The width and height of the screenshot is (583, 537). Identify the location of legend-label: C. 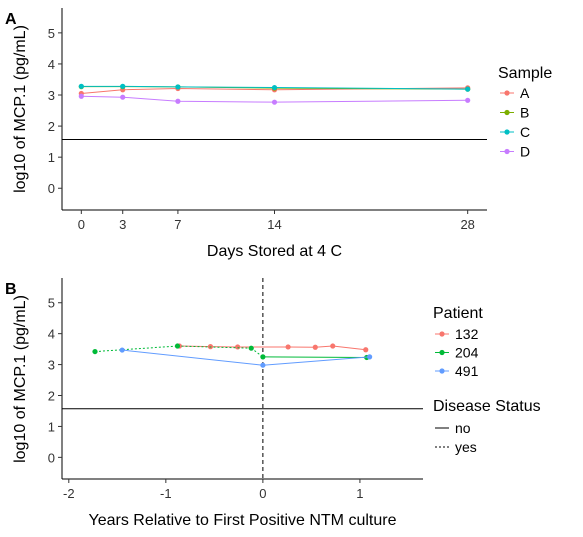
(525, 132).